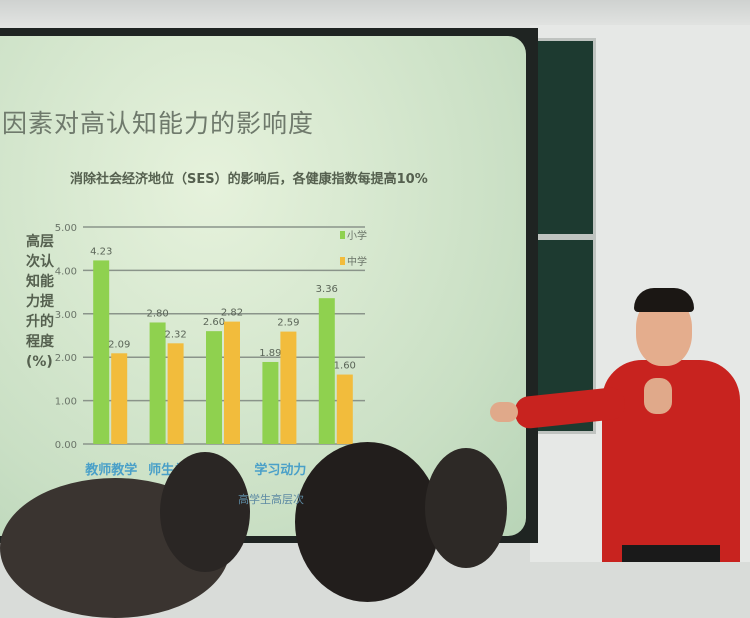  Describe the element at coordinates (66, 228) in the screenshot. I see `y-tick-label: 5.00` at that location.